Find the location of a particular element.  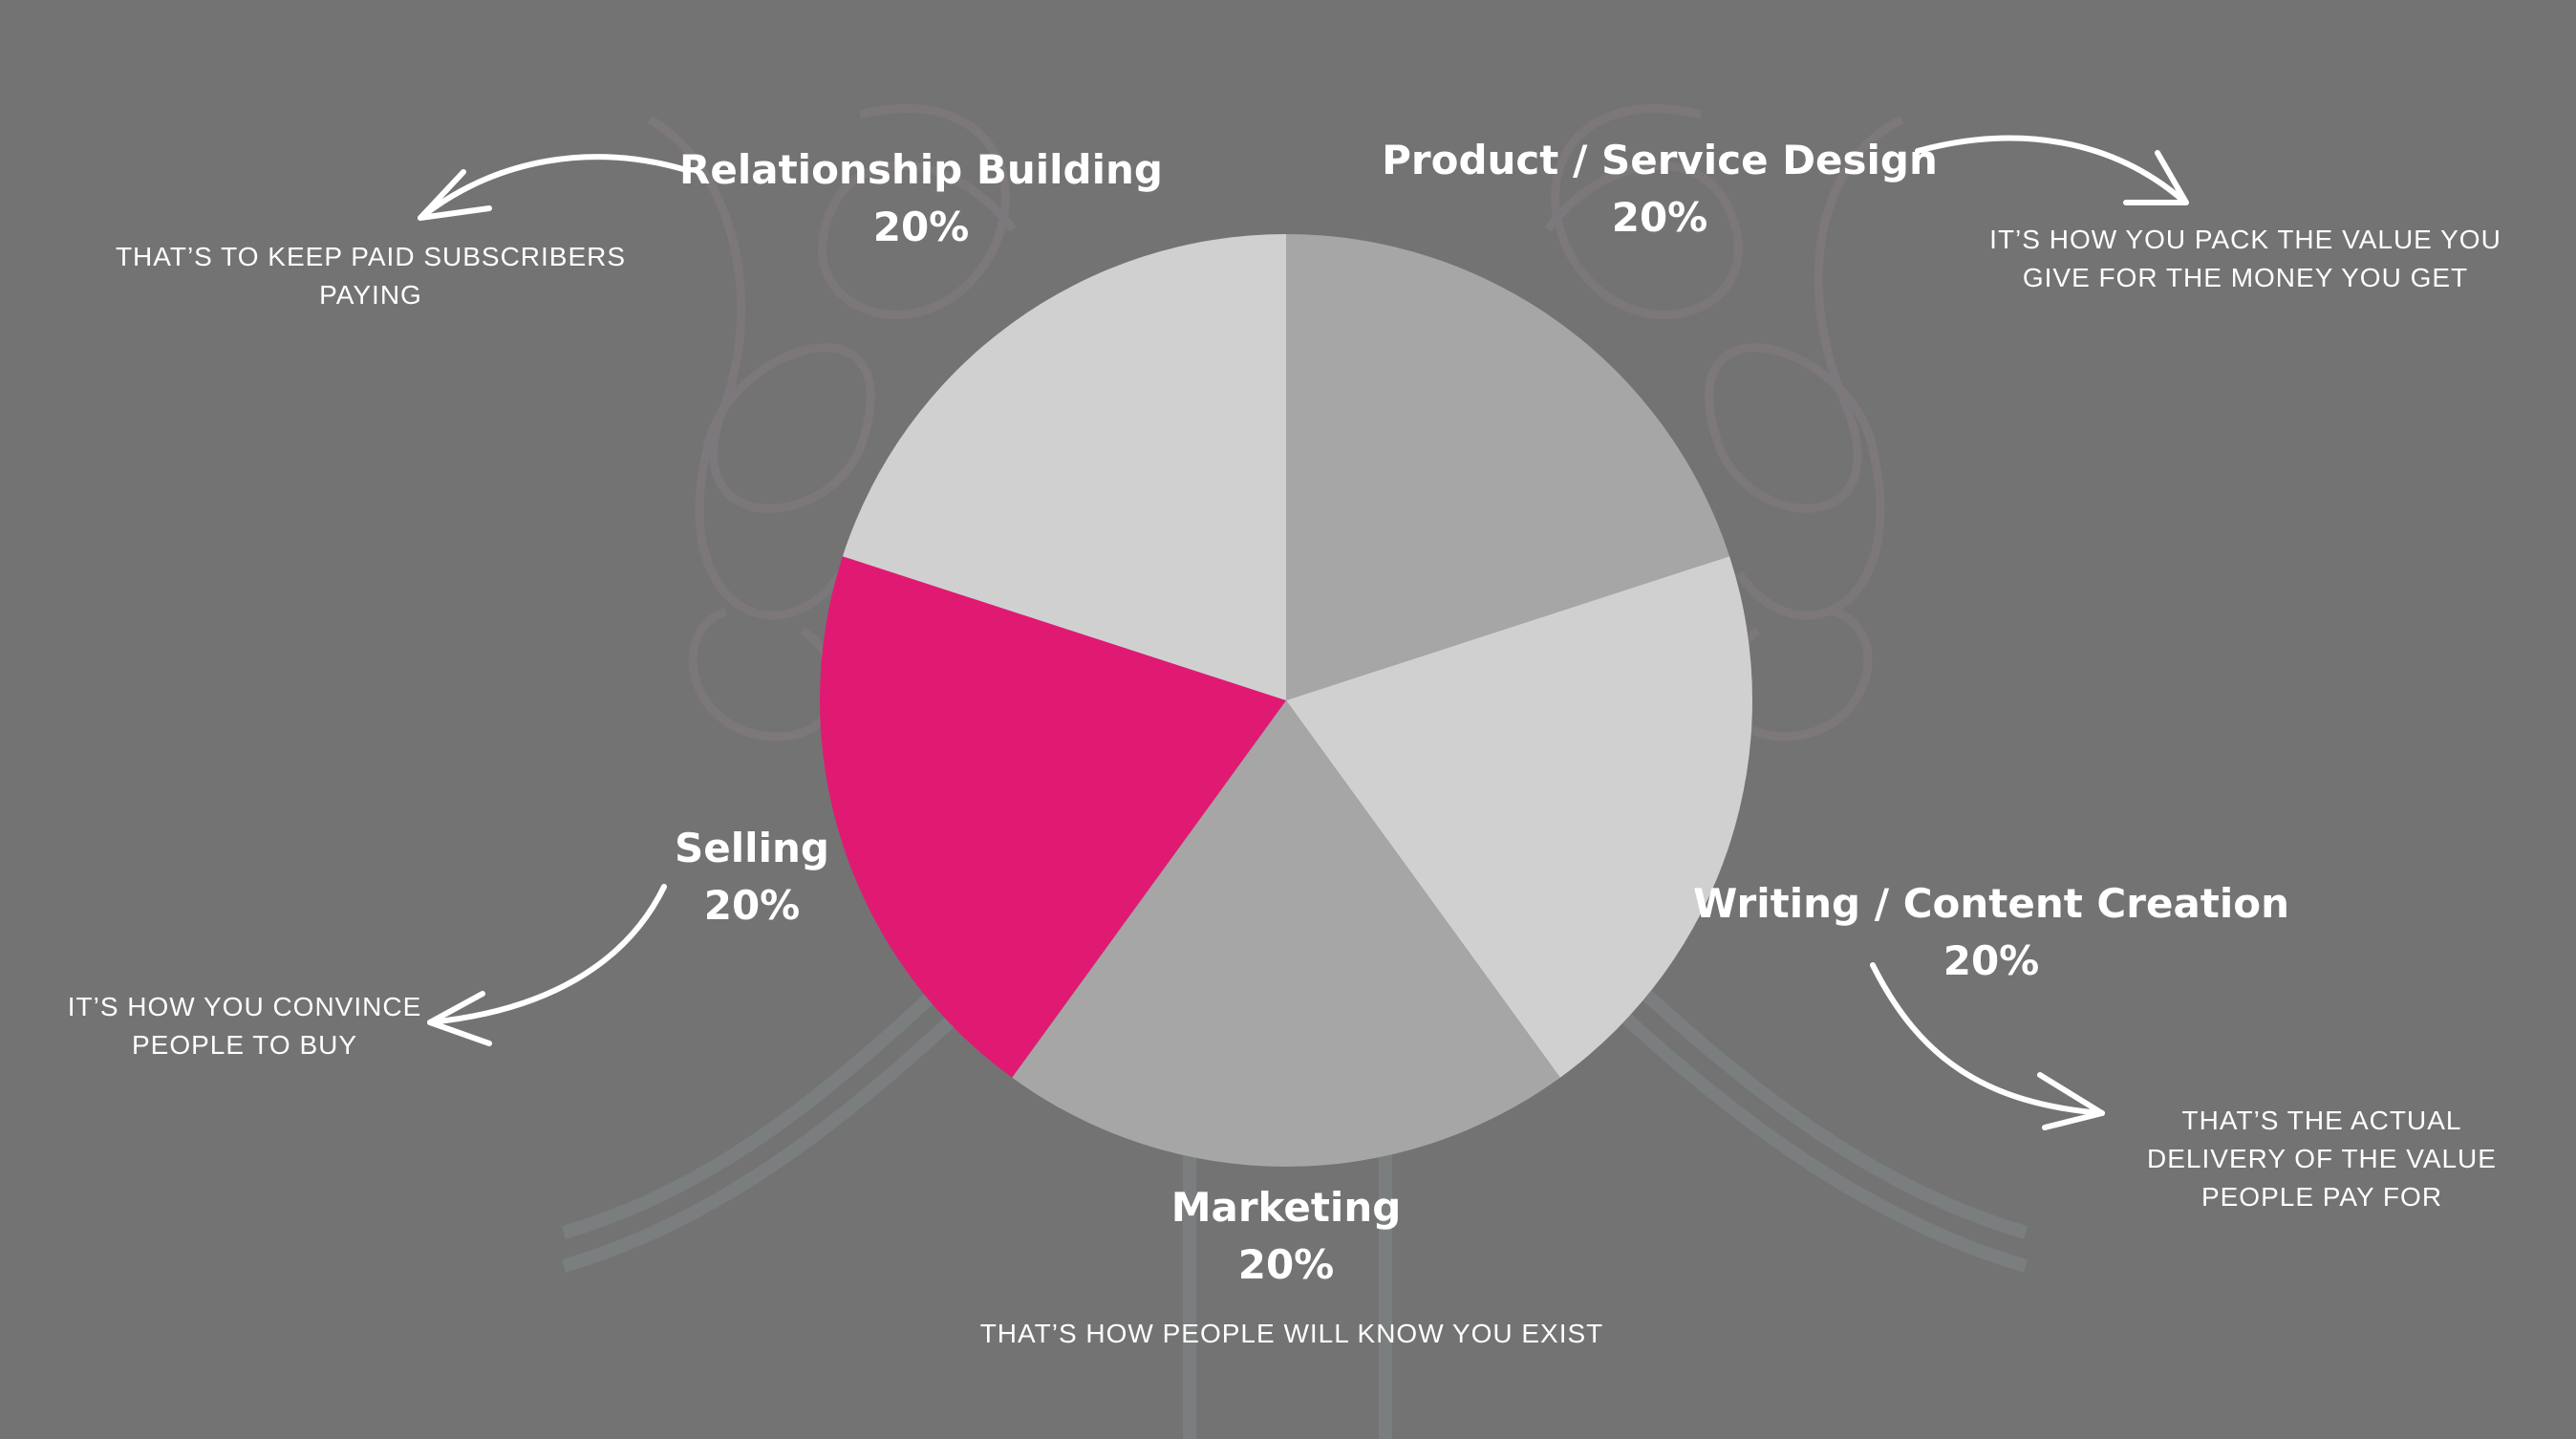

pie-slice-product-service-design is located at coordinates (1508, 467).